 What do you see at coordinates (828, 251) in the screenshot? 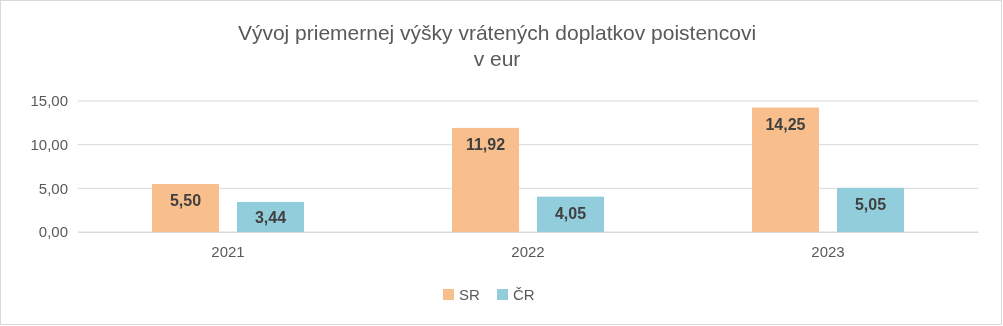
I see `x-tick-label: 2023` at bounding box center [828, 251].